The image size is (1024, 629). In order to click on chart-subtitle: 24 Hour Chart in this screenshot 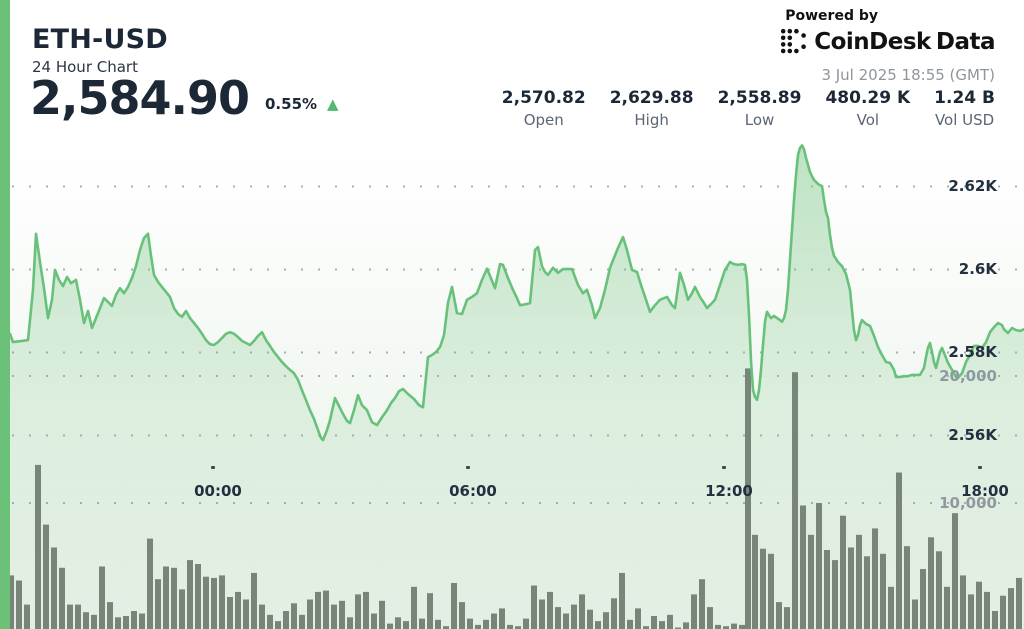, I will do `click(85, 67)`.